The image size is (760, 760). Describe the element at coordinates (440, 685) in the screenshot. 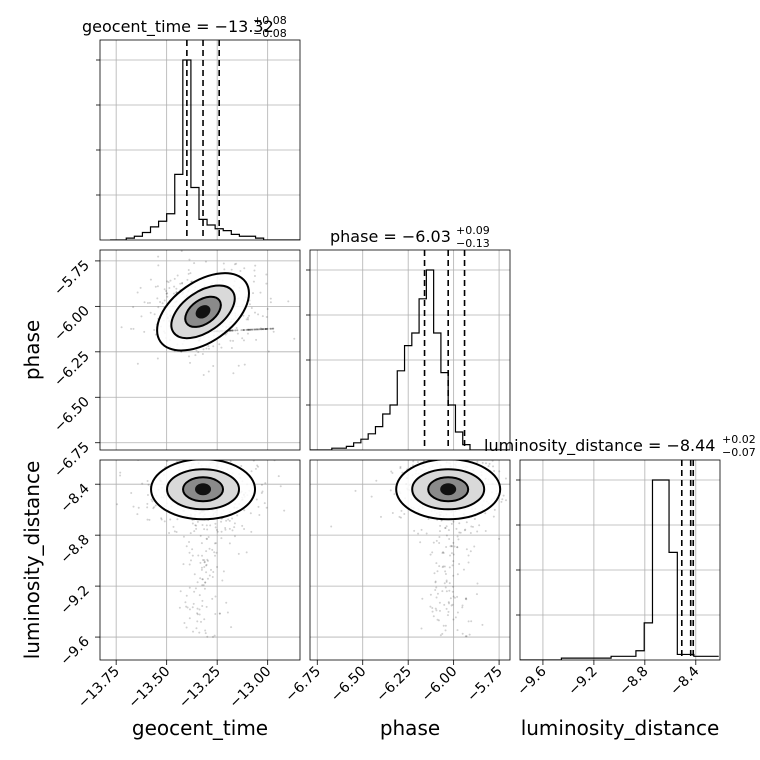

I see `tick-label-x-phase: −6.00` at that location.